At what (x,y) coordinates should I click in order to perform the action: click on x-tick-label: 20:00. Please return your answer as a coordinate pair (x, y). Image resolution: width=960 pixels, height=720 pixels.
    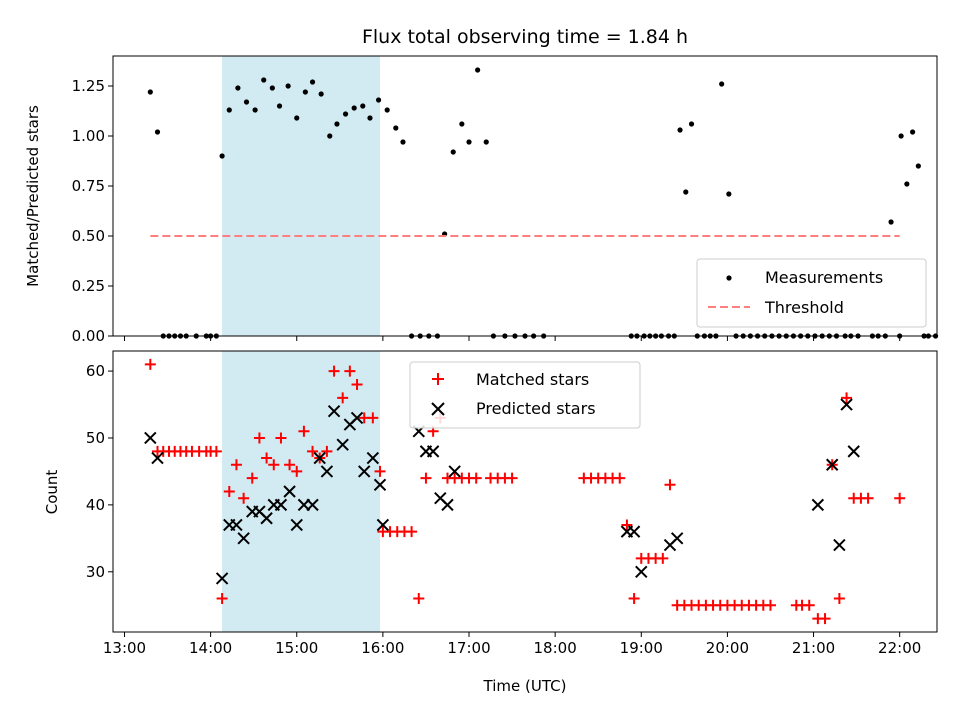
    Looking at the image, I should click on (727, 648).